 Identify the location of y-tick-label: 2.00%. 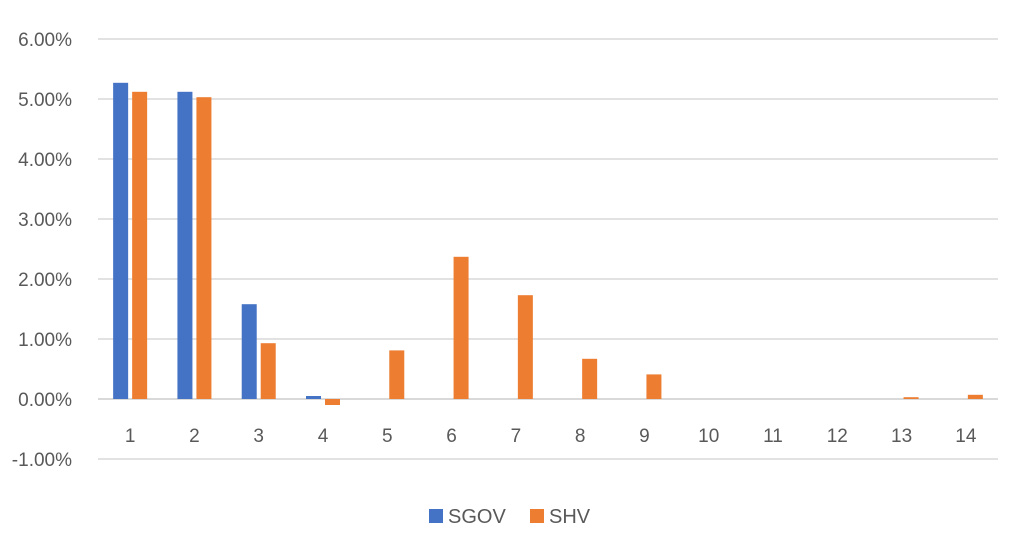
(45, 280).